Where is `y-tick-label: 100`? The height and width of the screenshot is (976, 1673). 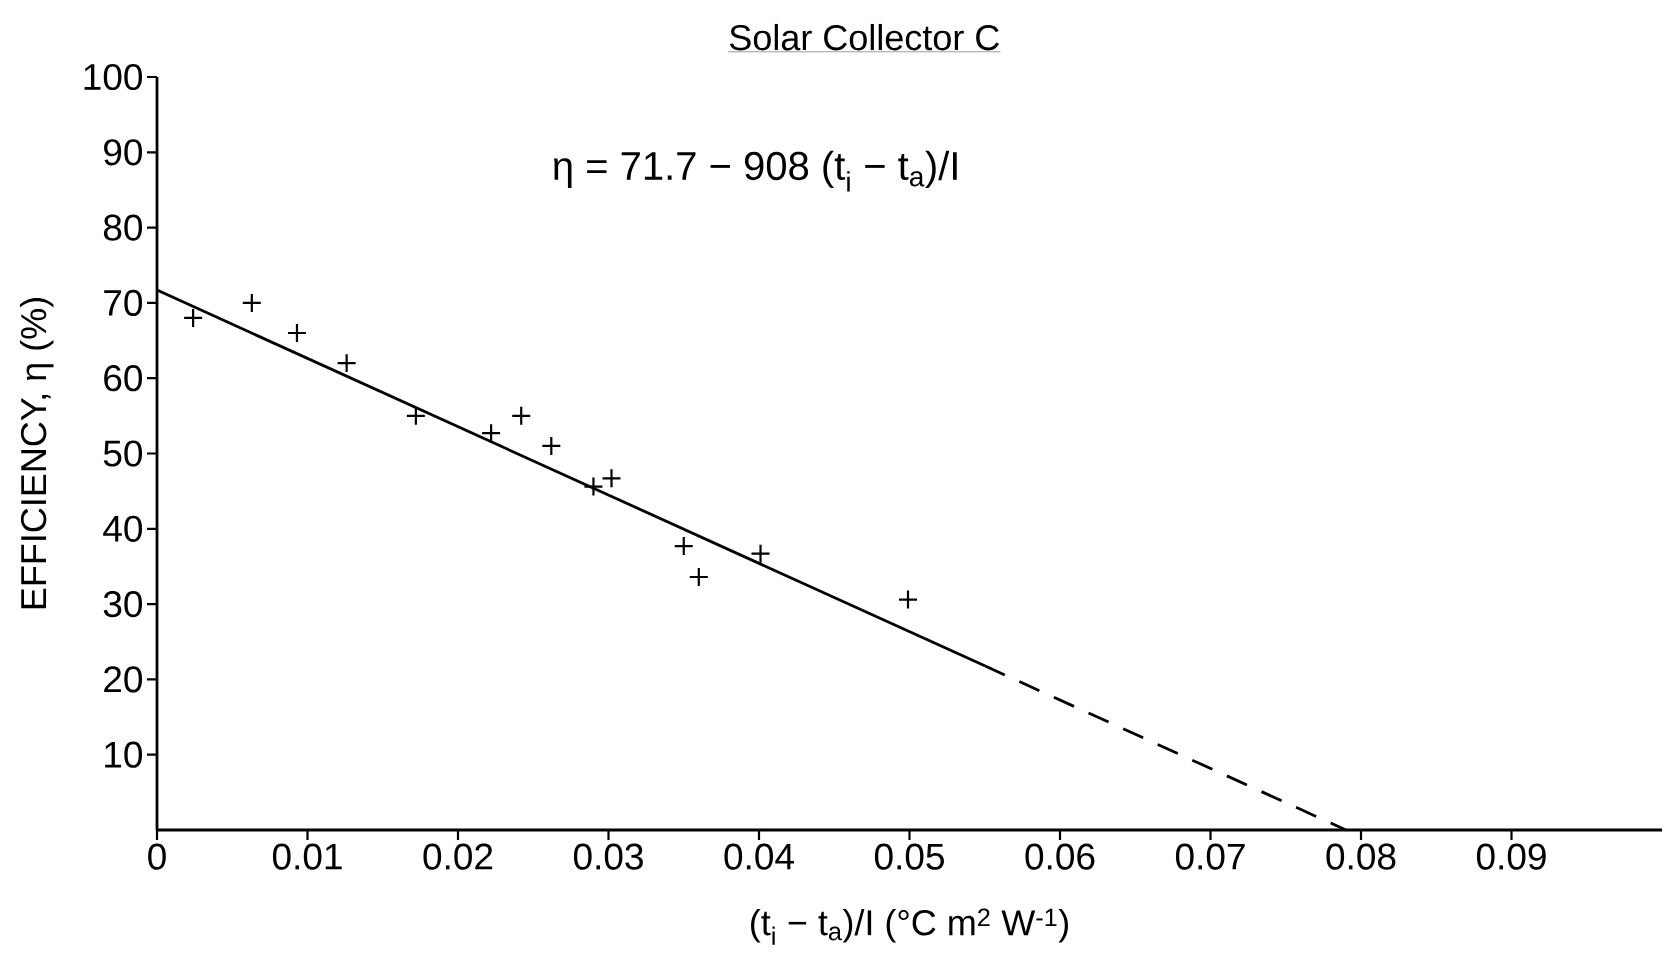
y-tick-label: 100 is located at coordinates (113, 77).